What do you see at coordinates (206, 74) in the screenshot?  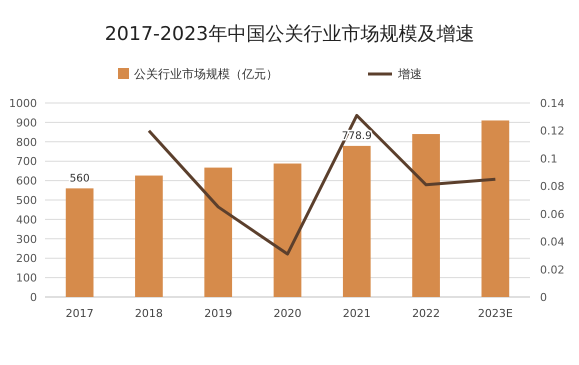 I see `legend-label: 公关行业市场规模（亿元）` at bounding box center [206, 74].